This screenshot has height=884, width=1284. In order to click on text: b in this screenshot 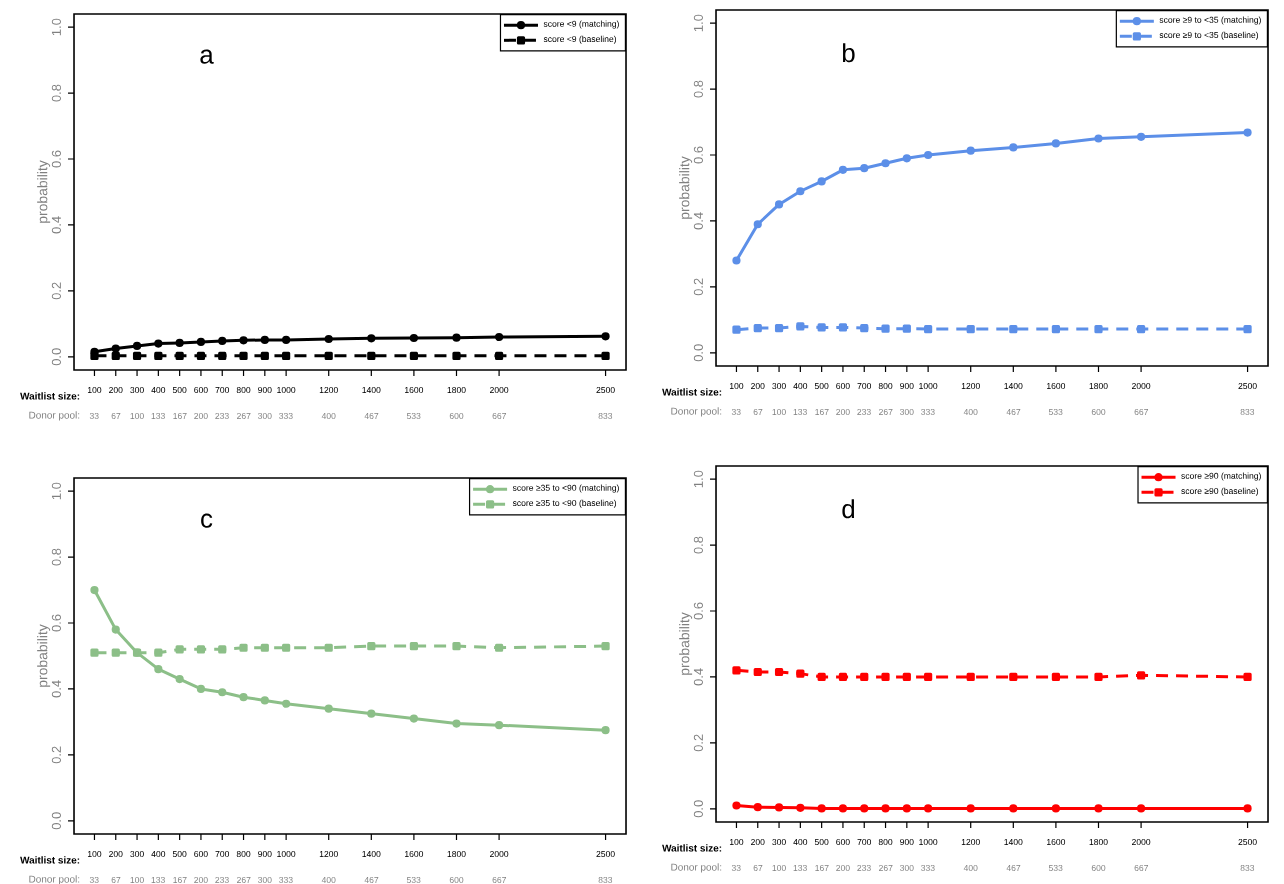, I will do `click(848, 53)`.